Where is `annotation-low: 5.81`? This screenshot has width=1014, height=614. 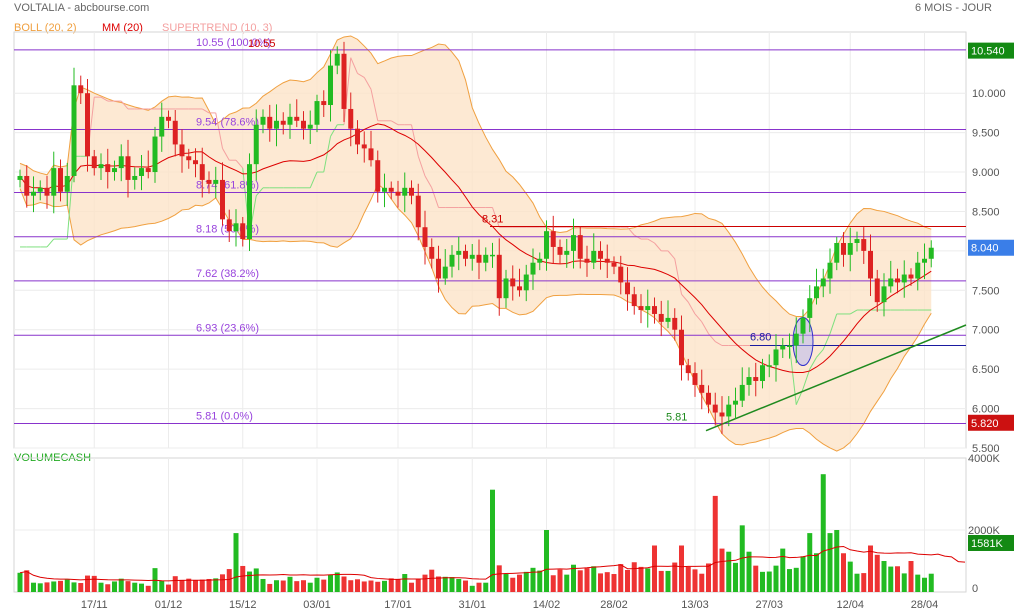 annotation-low: 5.81 is located at coordinates (676, 418).